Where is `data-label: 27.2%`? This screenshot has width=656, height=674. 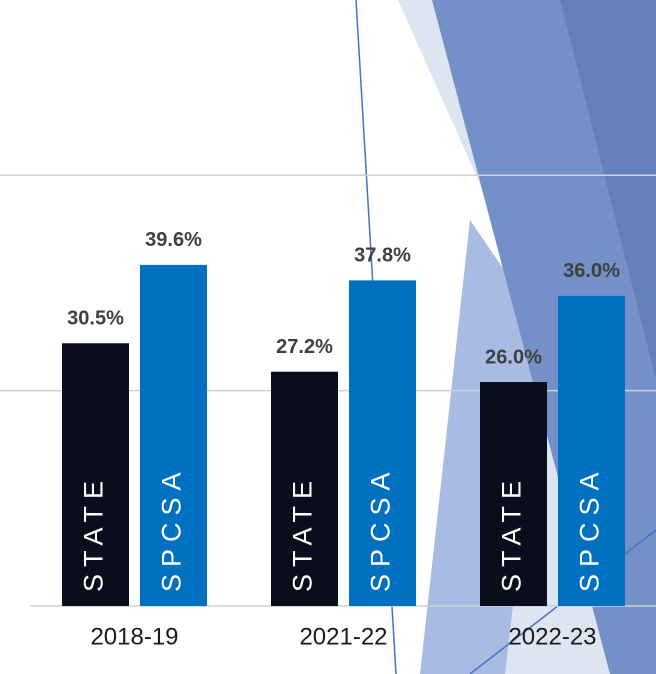
data-label: 27.2% is located at coordinates (304, 347).